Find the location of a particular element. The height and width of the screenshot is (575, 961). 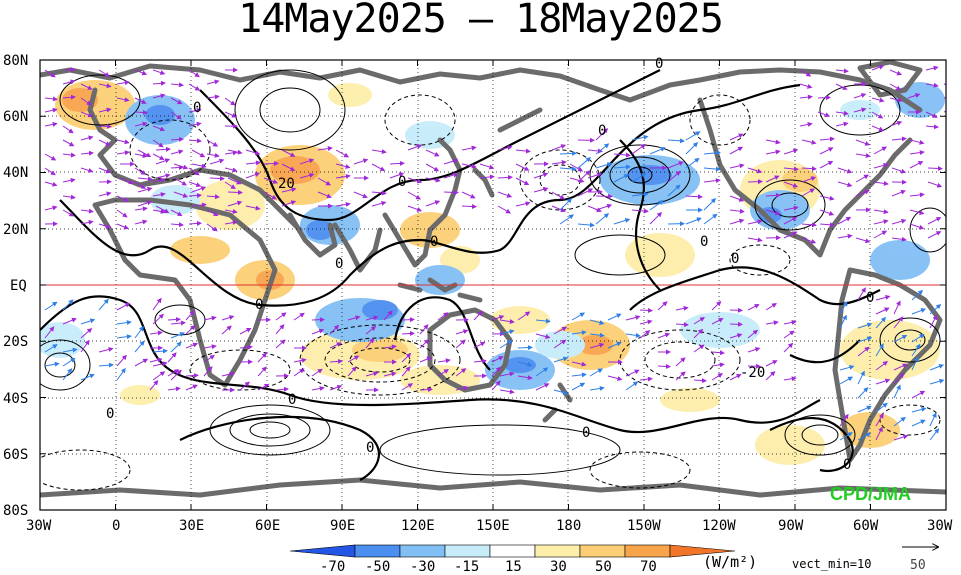

x-tick-label: 30E is located at coordinates (191, 526).